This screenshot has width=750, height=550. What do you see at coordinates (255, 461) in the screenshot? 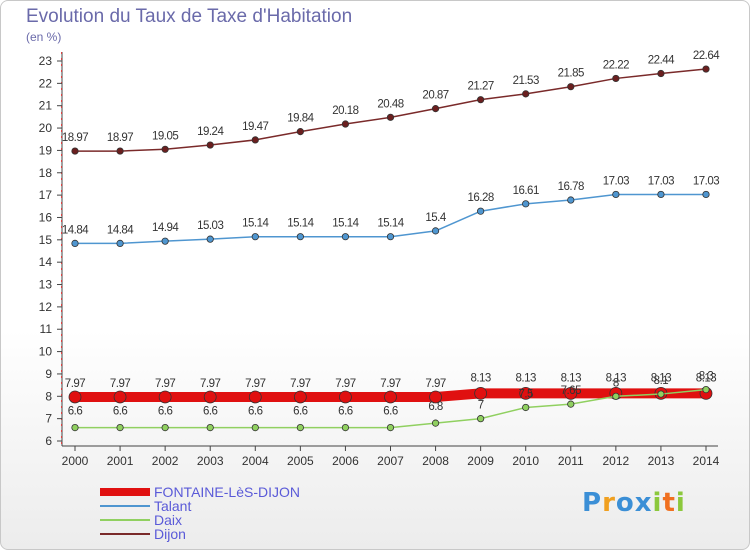
I see `x-tick-label: 2004` at bounding box center [255, 461].